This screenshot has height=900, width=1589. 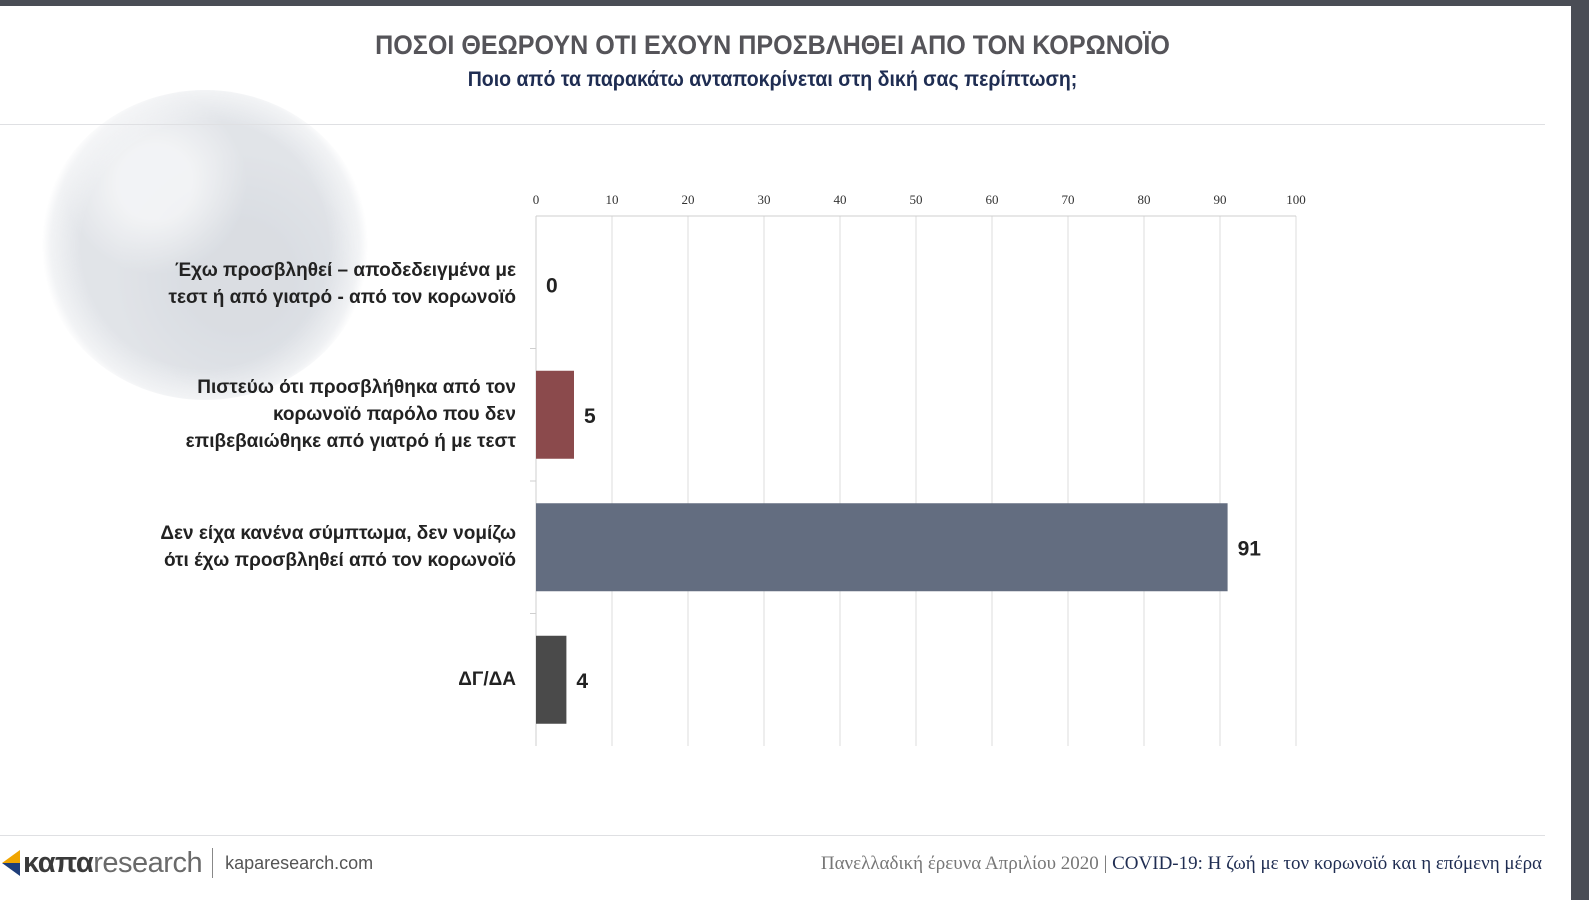 What do you see at coordinates (916, 199) in the screenshot?
I see `x-tick-label: 50` at bounding box center [916, 199].